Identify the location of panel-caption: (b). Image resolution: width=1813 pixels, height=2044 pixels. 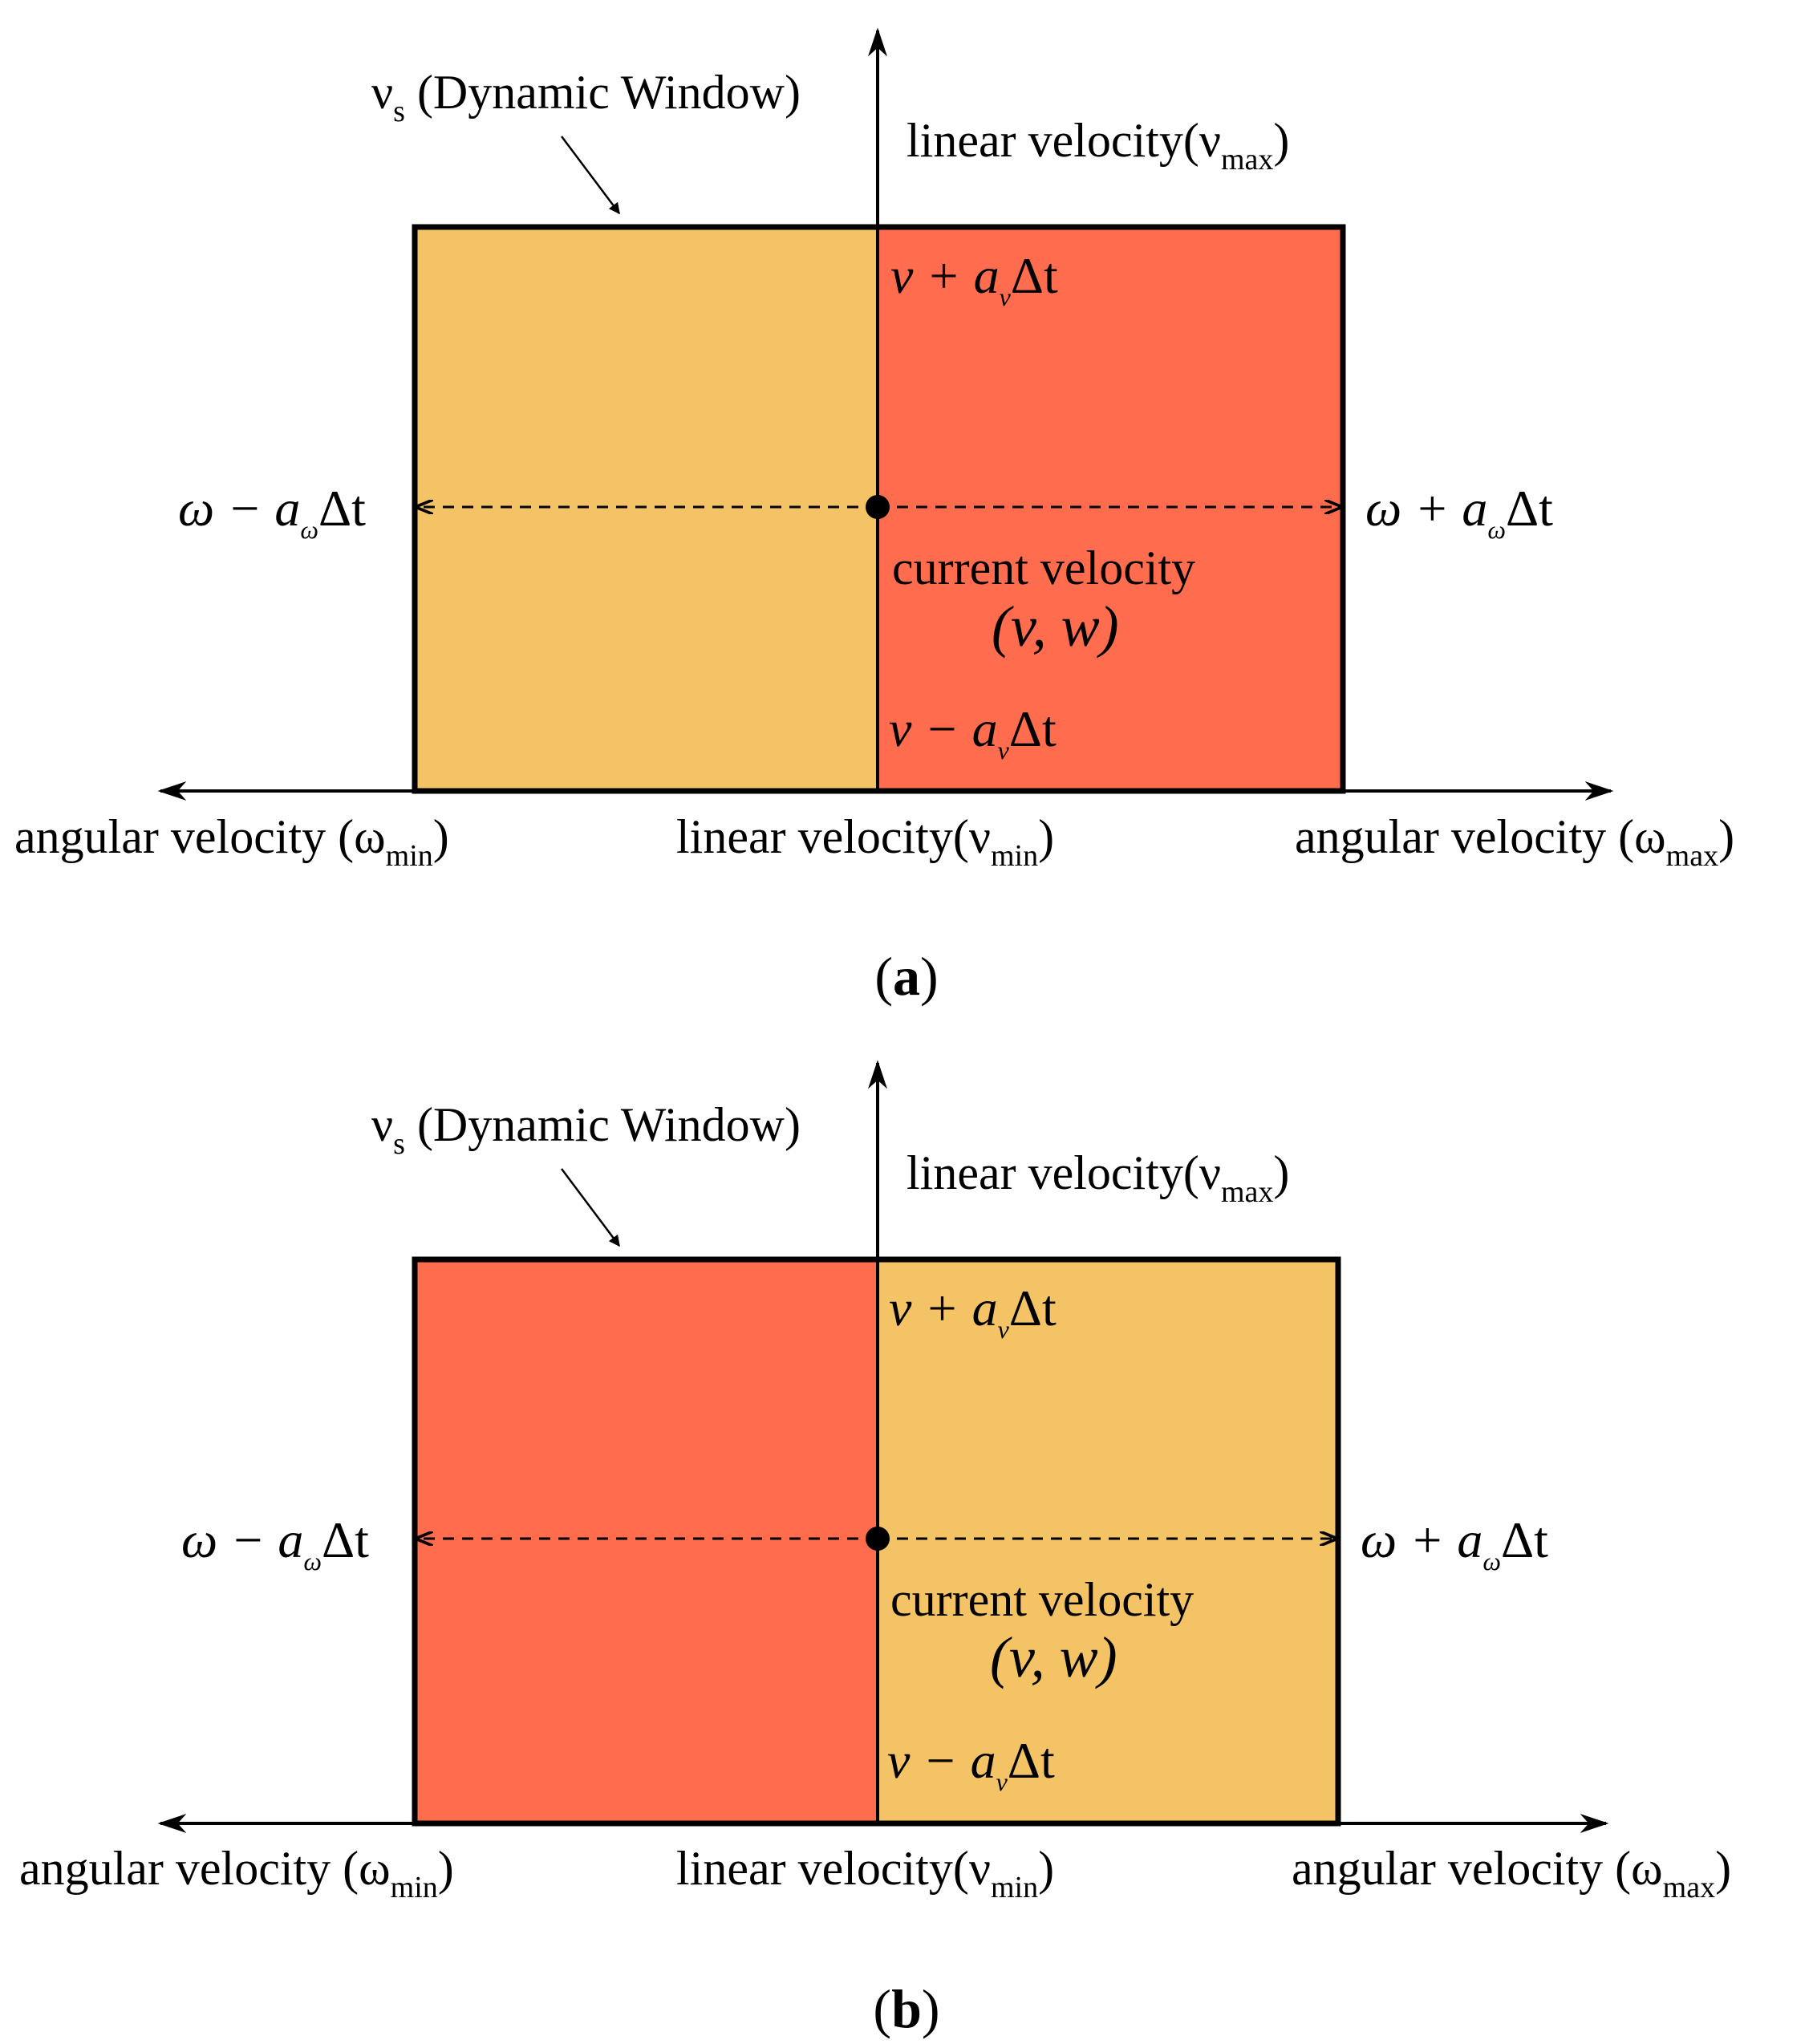
(906, 2009).